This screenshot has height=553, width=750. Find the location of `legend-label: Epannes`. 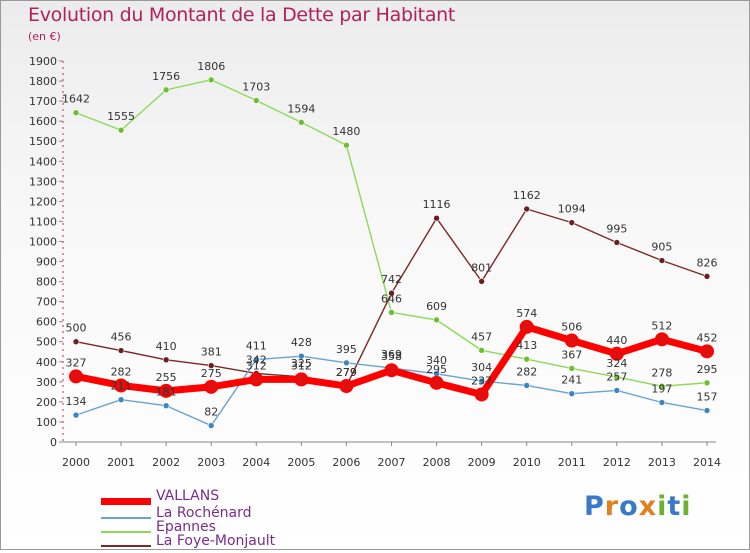

legend-label: Epannes is located at coordinates (186, 527).